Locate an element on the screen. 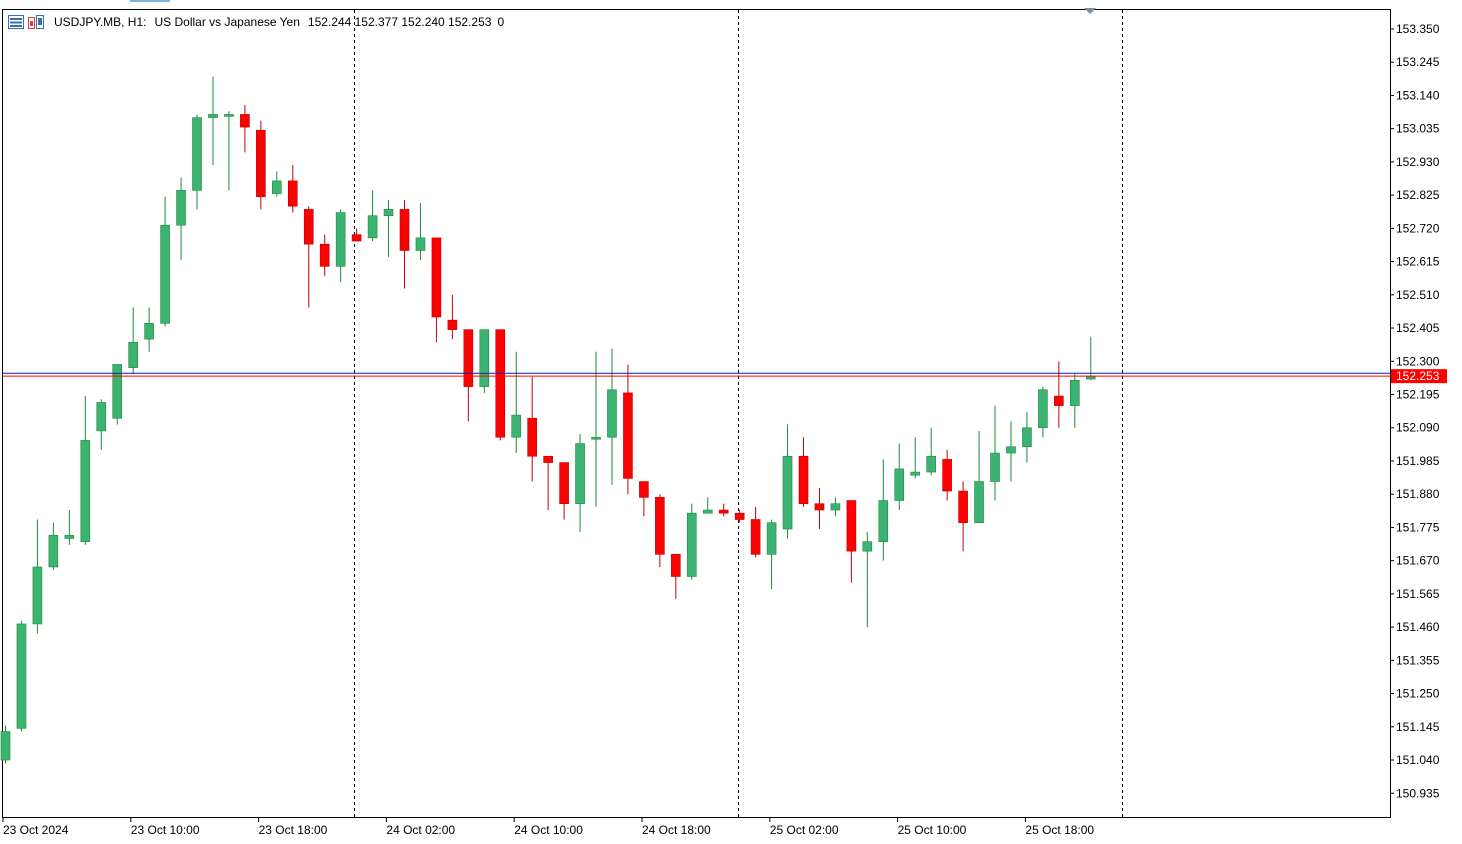  y-tick-label: 151.670 is located at coordinates (1418, 561).